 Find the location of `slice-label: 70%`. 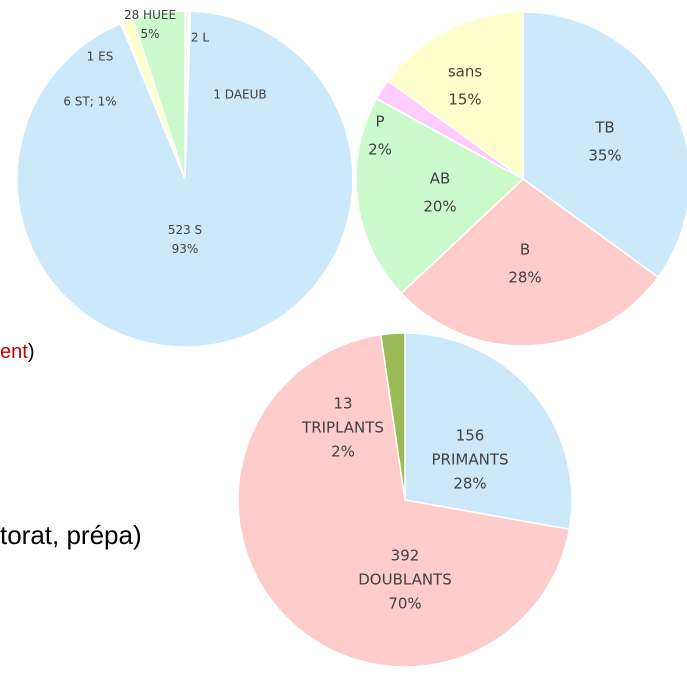

slice-label: 70% is located at coordinates (404, 604).